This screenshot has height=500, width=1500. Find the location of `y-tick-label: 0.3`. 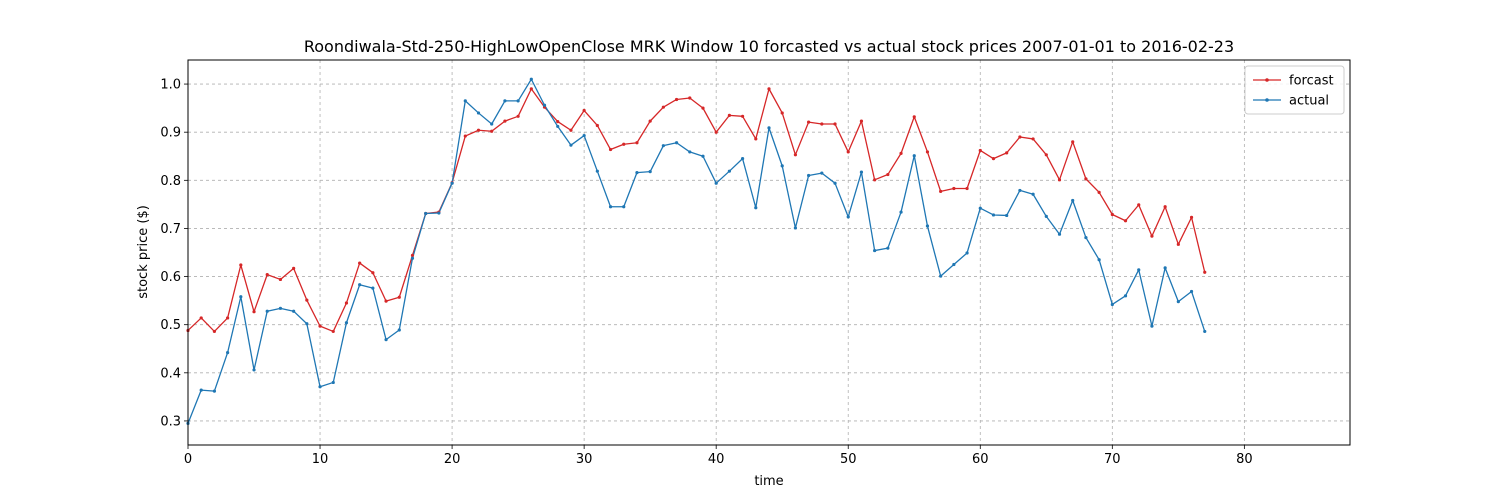

y-tick-label: 0.3 is located at coordinates (170, 421).